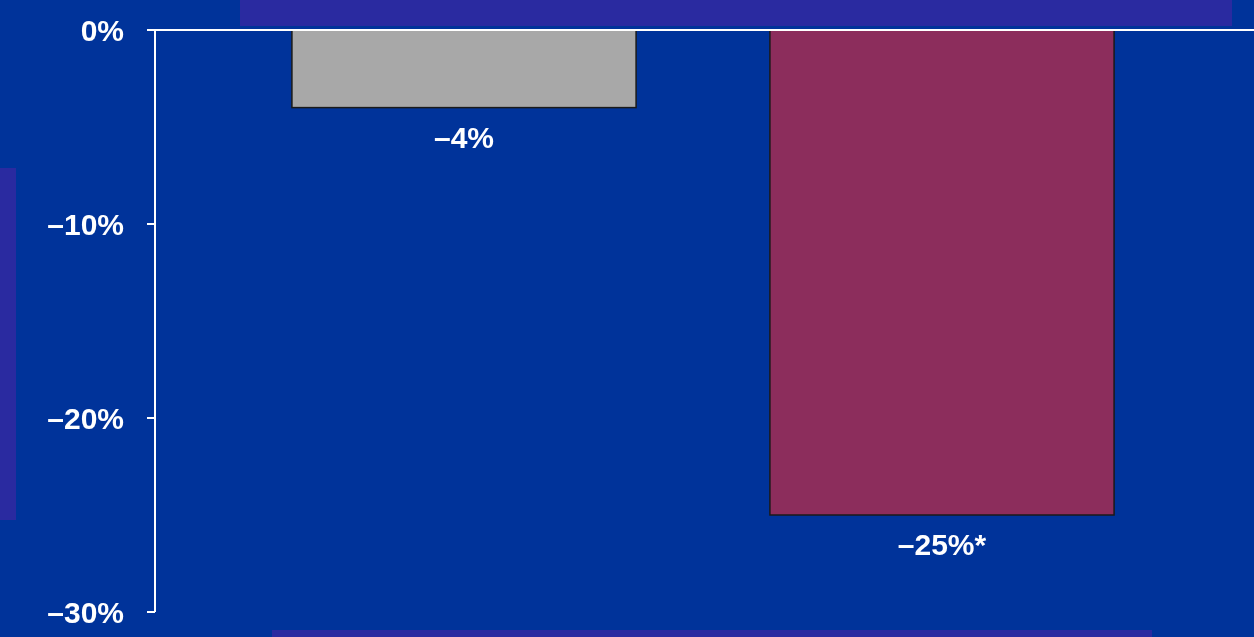  What do you see at coordinates (85, 418) in the screenshot?
I see `y-tick-label: –20%` at bounding box center [85, 418].